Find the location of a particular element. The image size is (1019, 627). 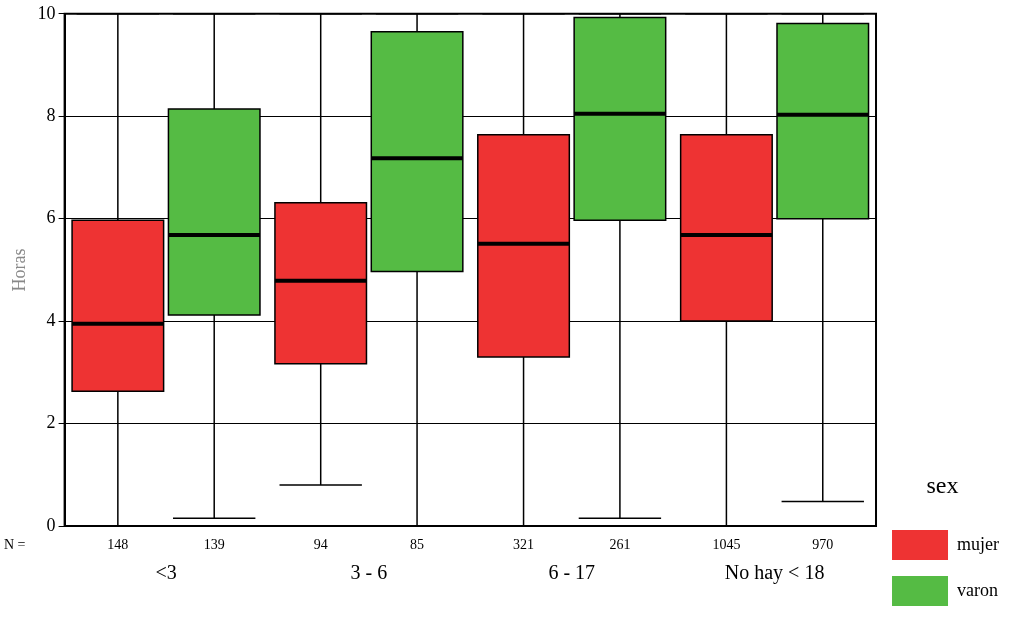

y-tick-label: 6 is located at coordinates (51, 217).